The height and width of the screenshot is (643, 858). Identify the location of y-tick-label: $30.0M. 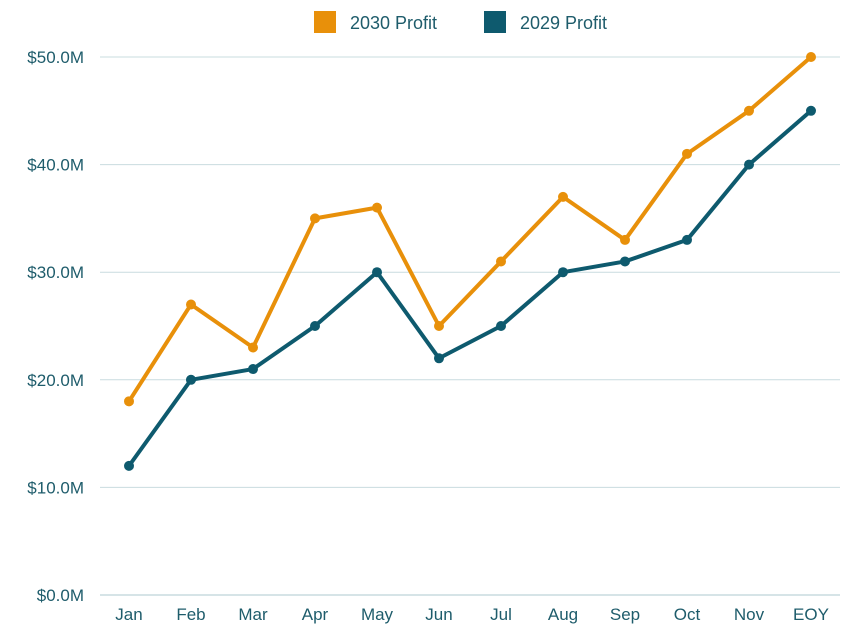
(55, 272).